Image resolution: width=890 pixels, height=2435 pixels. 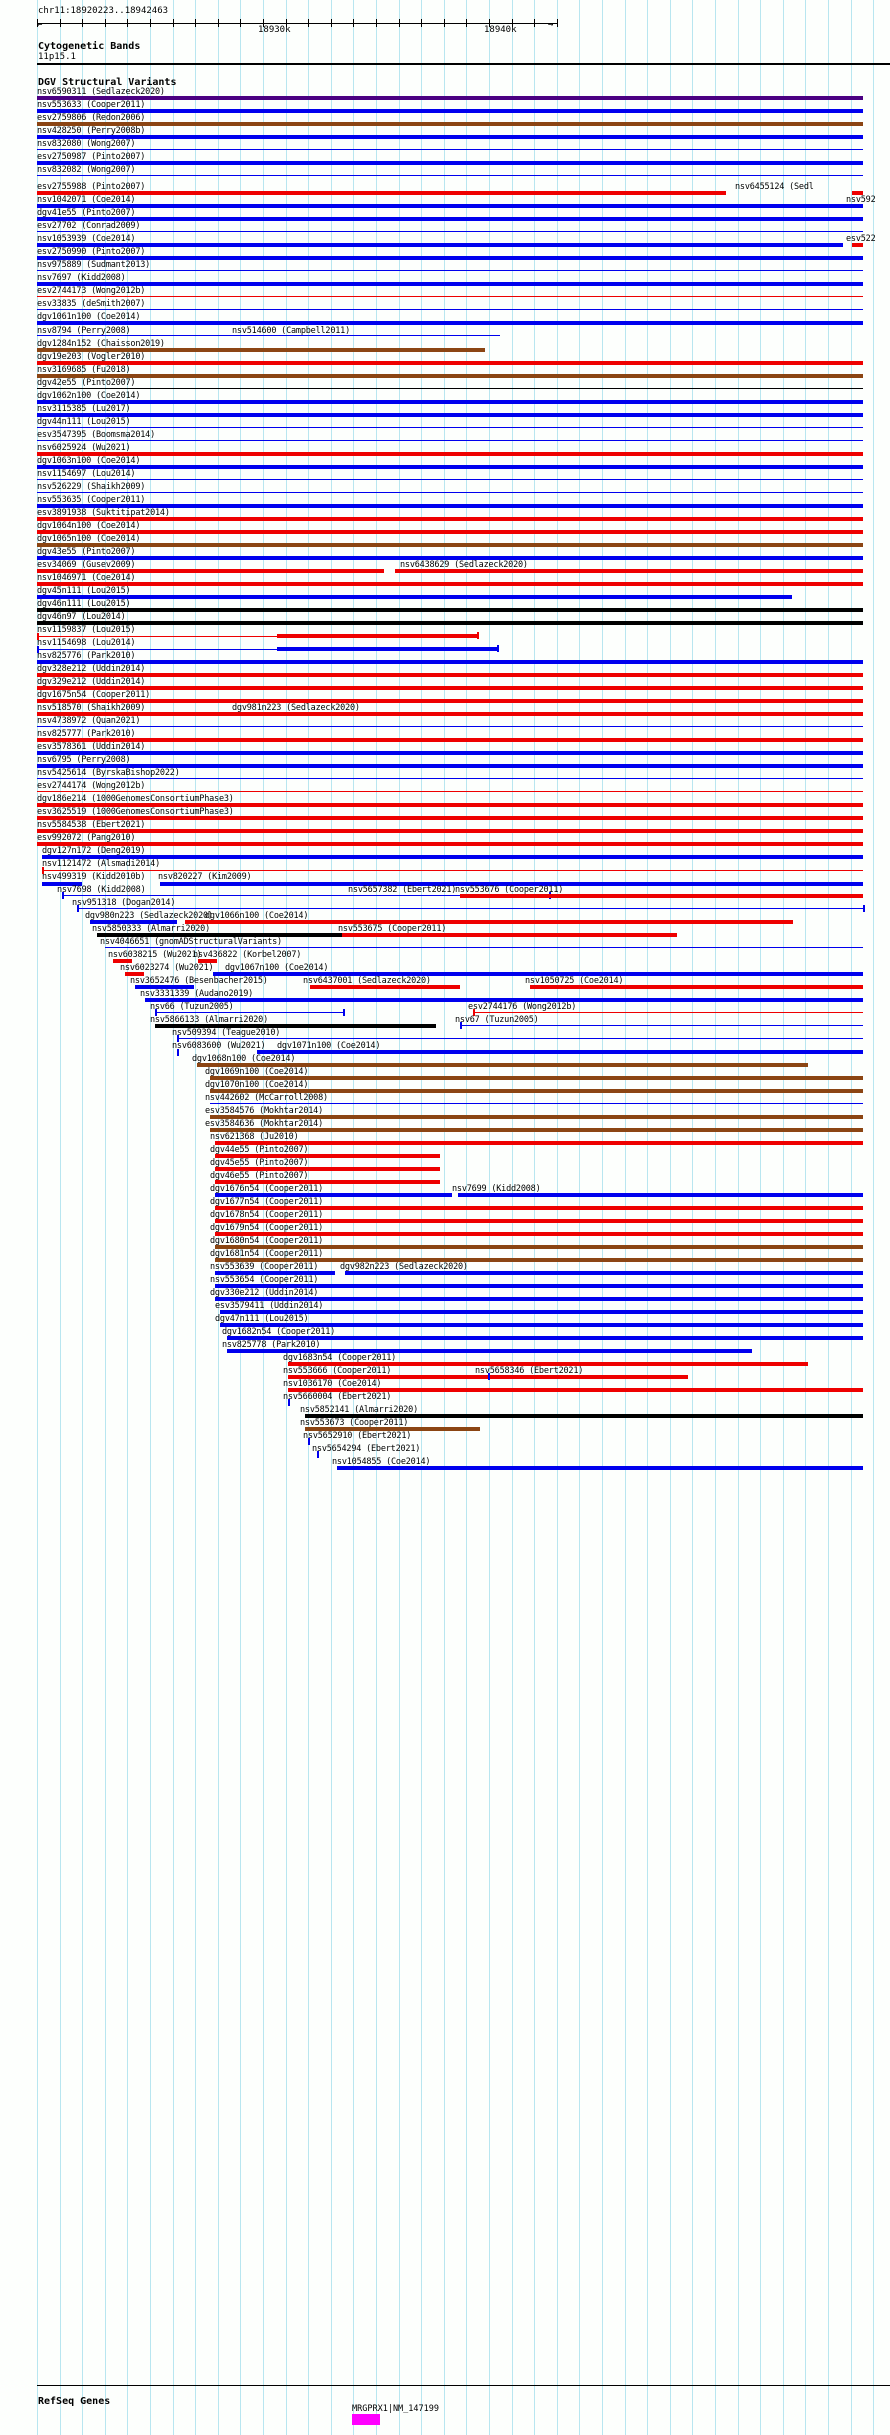 I want to click on variant-label: nsv6023274 (Wu2021), so click(x=167, y=968).